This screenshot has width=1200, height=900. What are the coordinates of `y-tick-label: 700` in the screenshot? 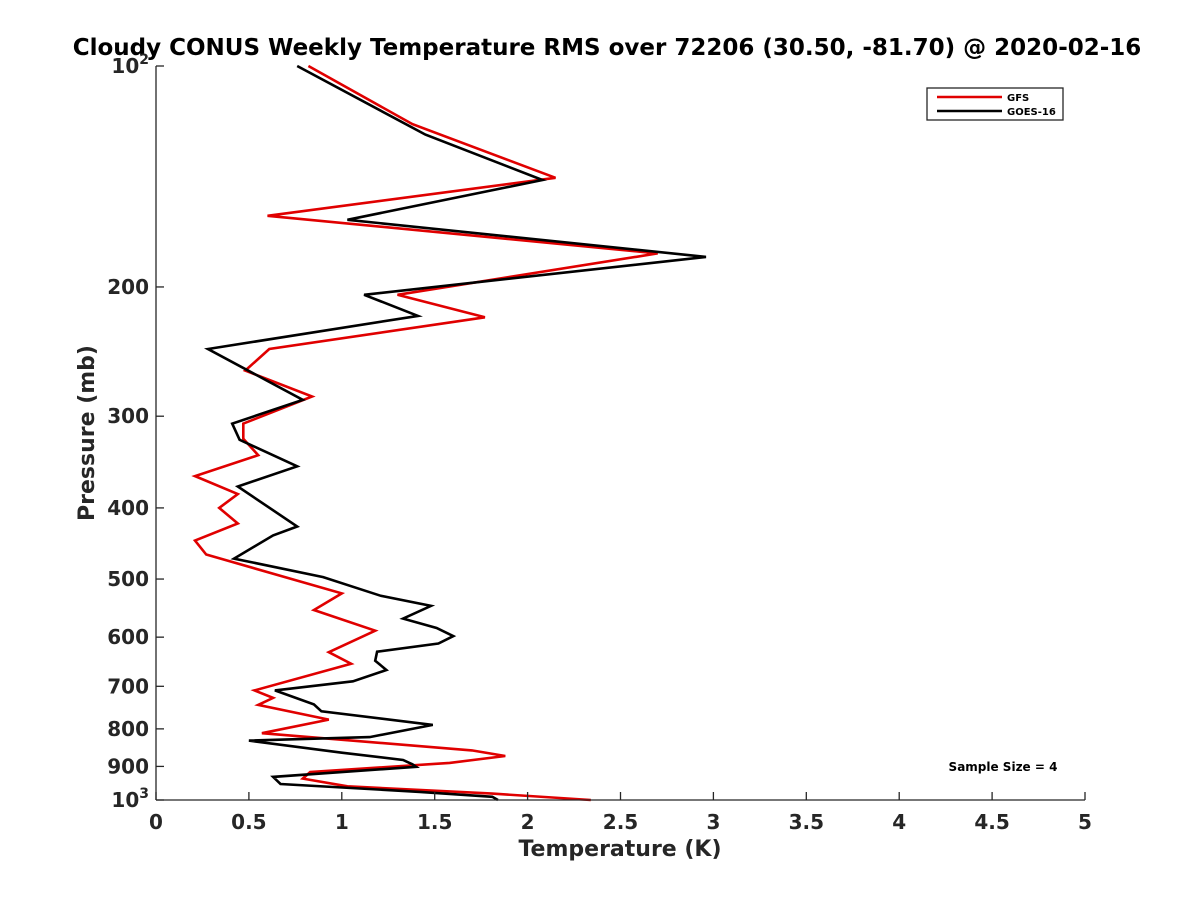 It's located at (128, 686).